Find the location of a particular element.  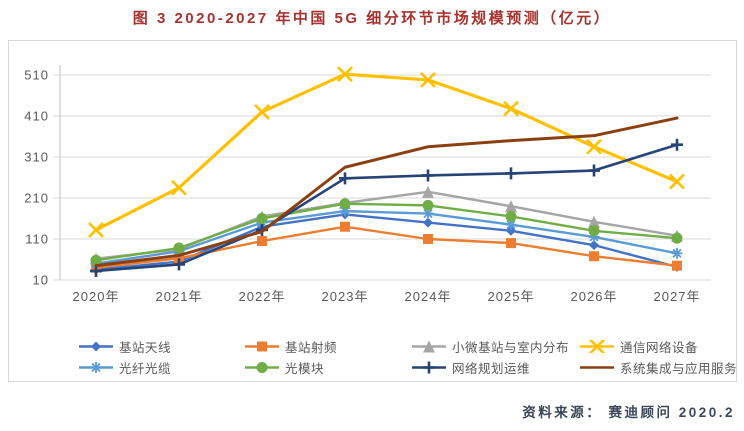

svg-text: 110 is located at coordinates (37, 239).